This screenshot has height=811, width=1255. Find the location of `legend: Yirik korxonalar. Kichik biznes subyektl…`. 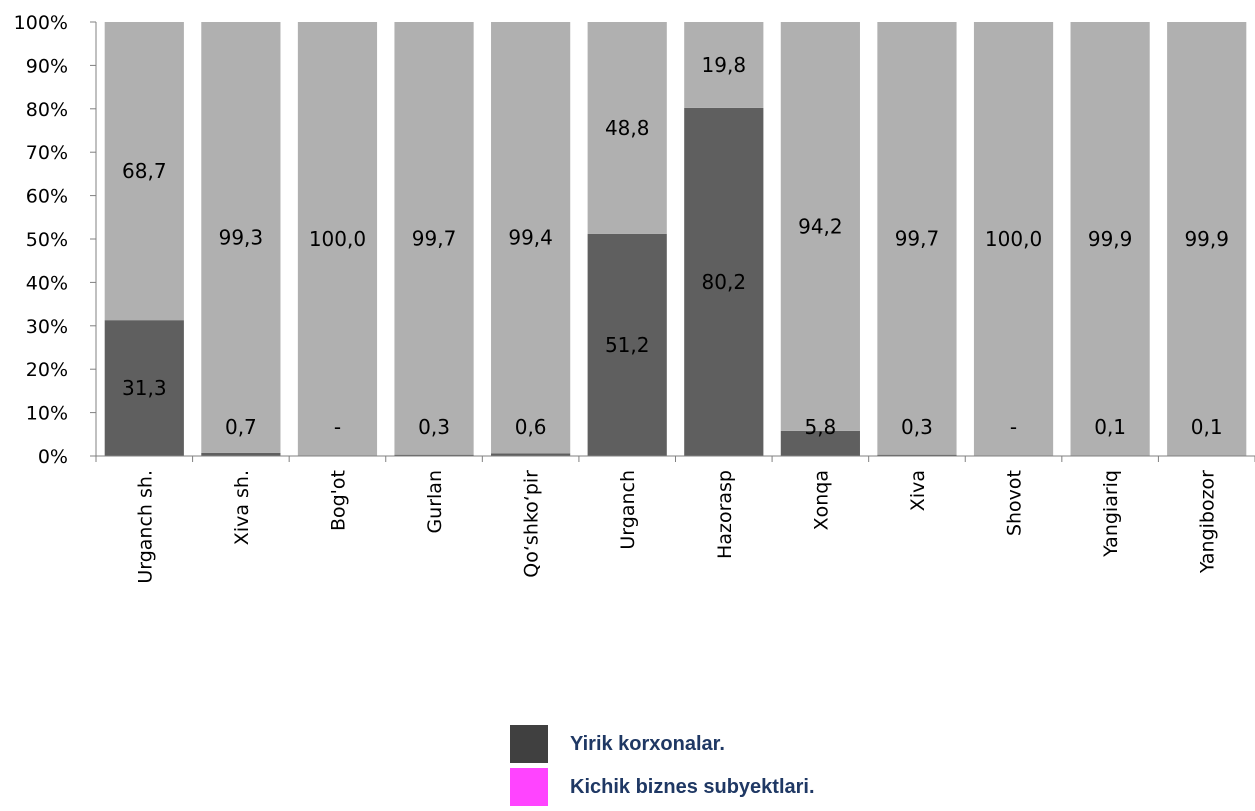

legend: Yirik korxonalar. Kichik biznes subyektl… is located at coordinates (662, 768).